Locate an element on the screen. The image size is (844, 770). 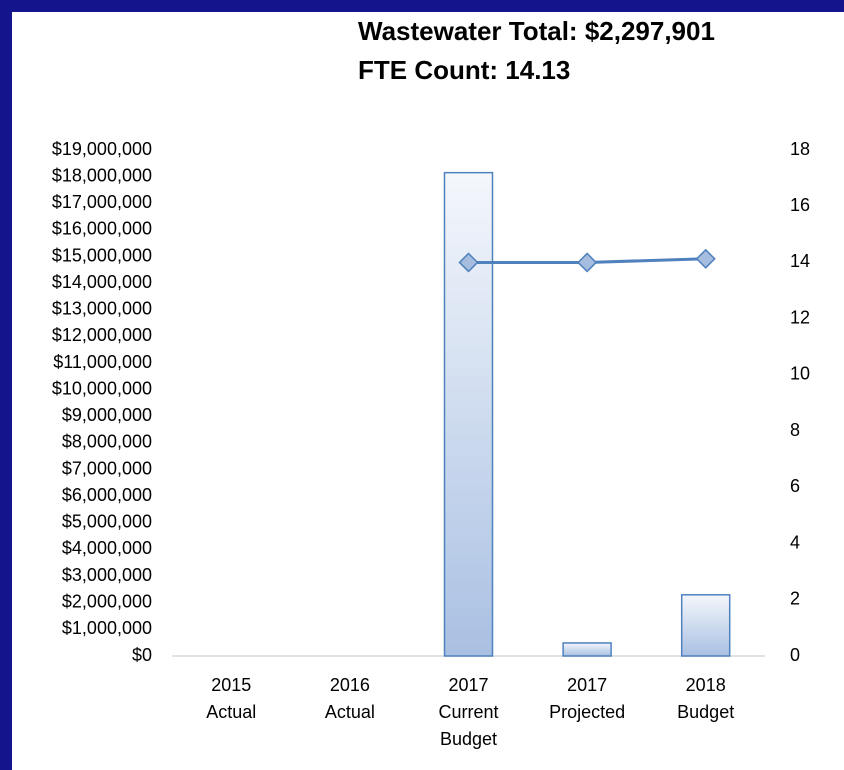
y-tick-label: $18,000,000 is located at coordinates (102, 175).